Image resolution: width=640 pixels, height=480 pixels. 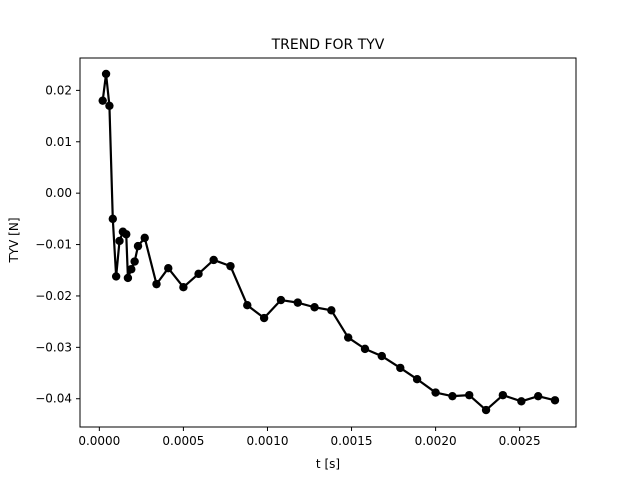 What do you see at coordinates (53, 399) in the screenshot?
I see `y-tick-label: −0.04` at bounding box center [53, 399].